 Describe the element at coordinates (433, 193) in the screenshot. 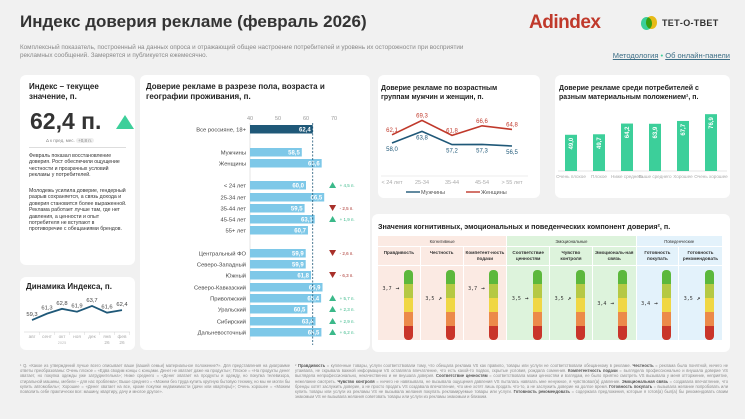

I see `legend-label: Мужчины` at that location.